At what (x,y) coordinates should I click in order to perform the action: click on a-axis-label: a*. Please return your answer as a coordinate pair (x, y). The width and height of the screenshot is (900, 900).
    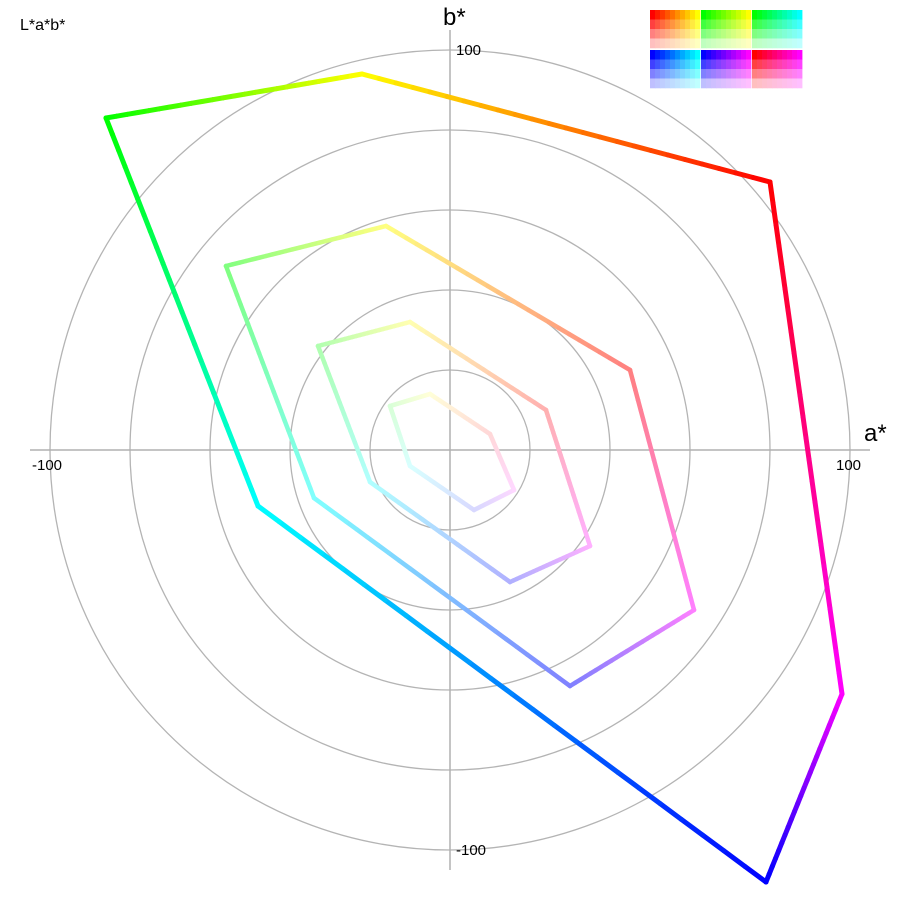
    Looking at the image, I should click on (875, 433).